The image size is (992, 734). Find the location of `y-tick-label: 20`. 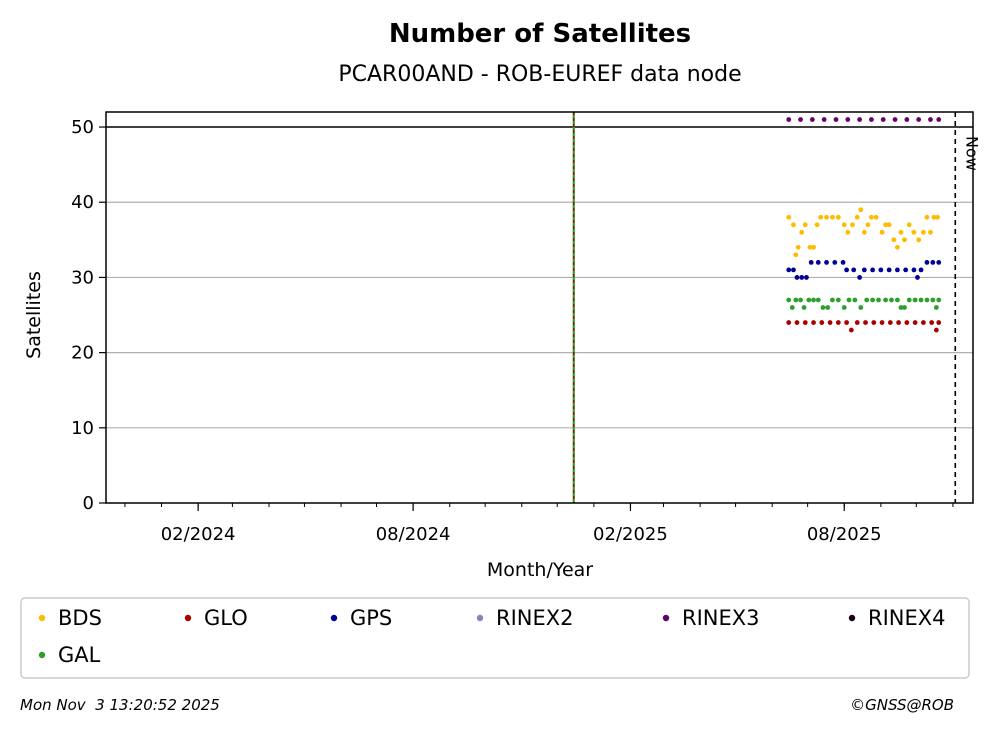

y-tick-label: 20 is located at coordinates (82, 353).